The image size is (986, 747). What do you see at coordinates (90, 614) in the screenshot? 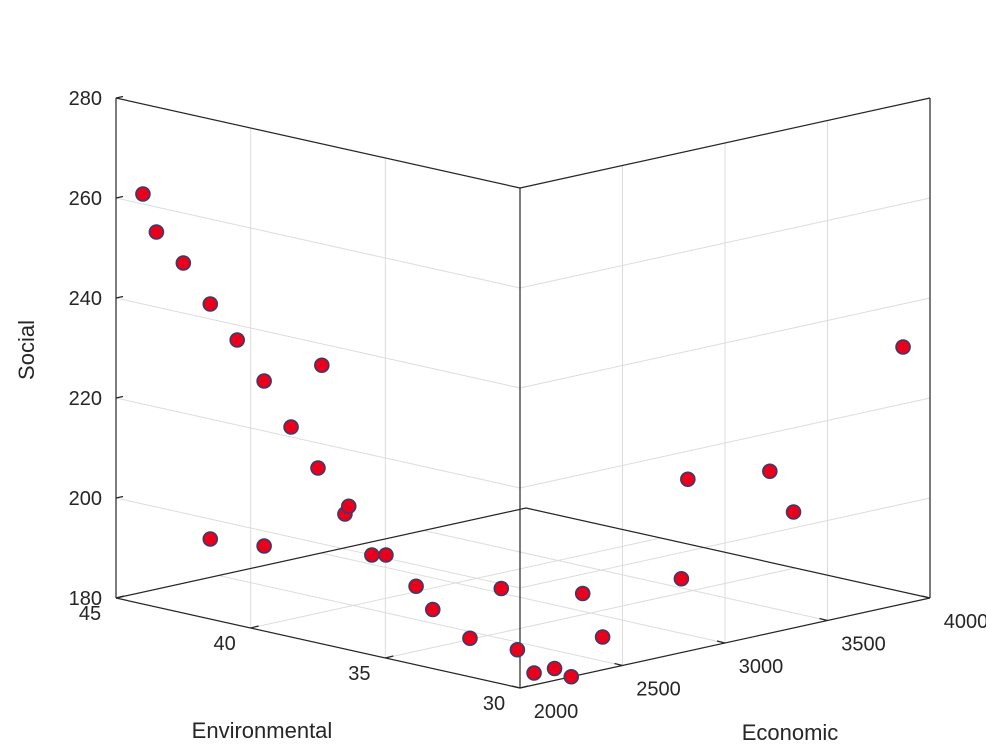
I see `y-tick-label: 45` at bounding box center [90, 614].